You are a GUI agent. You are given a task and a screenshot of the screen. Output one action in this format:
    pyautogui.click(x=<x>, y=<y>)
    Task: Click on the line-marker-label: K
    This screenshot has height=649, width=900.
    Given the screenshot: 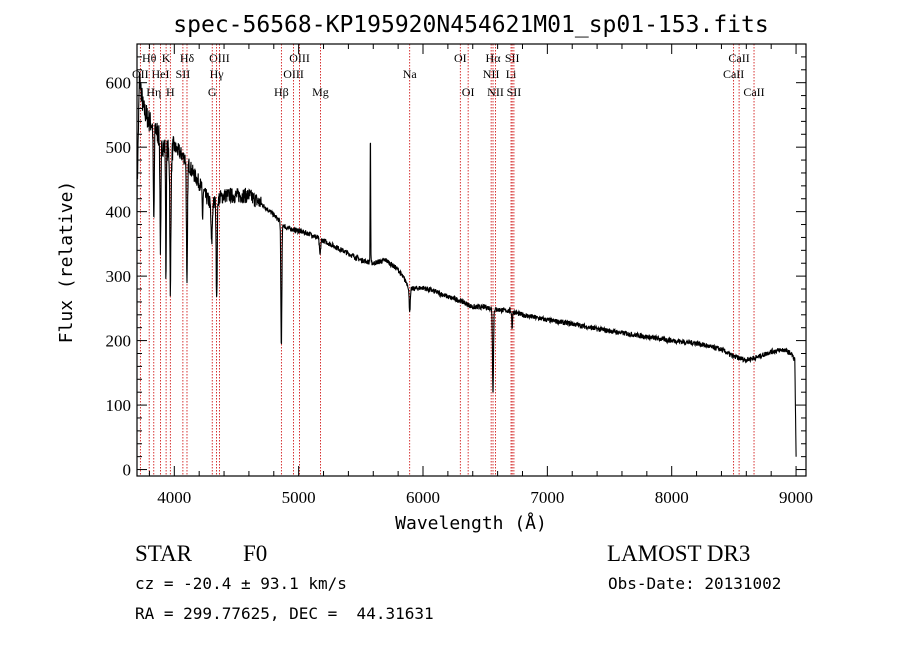 What is the action you would take?
    pyautogui.click(x=166, y=58)
    